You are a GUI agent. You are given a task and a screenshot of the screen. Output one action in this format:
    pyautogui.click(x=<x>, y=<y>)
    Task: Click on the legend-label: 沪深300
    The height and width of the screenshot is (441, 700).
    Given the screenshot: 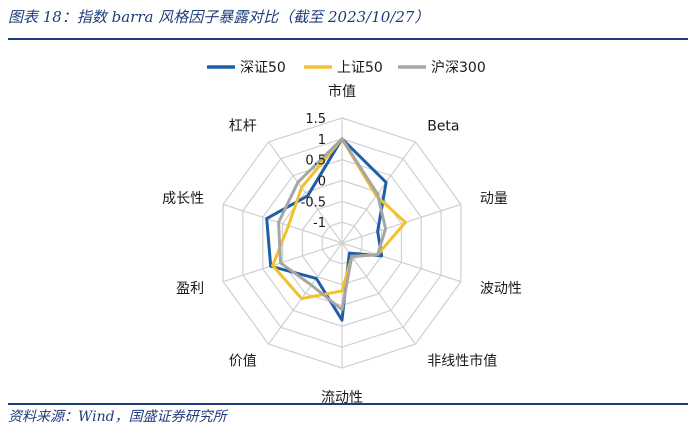 What is the action you would take?
    pyautogui.click(x=458, y=68)
    